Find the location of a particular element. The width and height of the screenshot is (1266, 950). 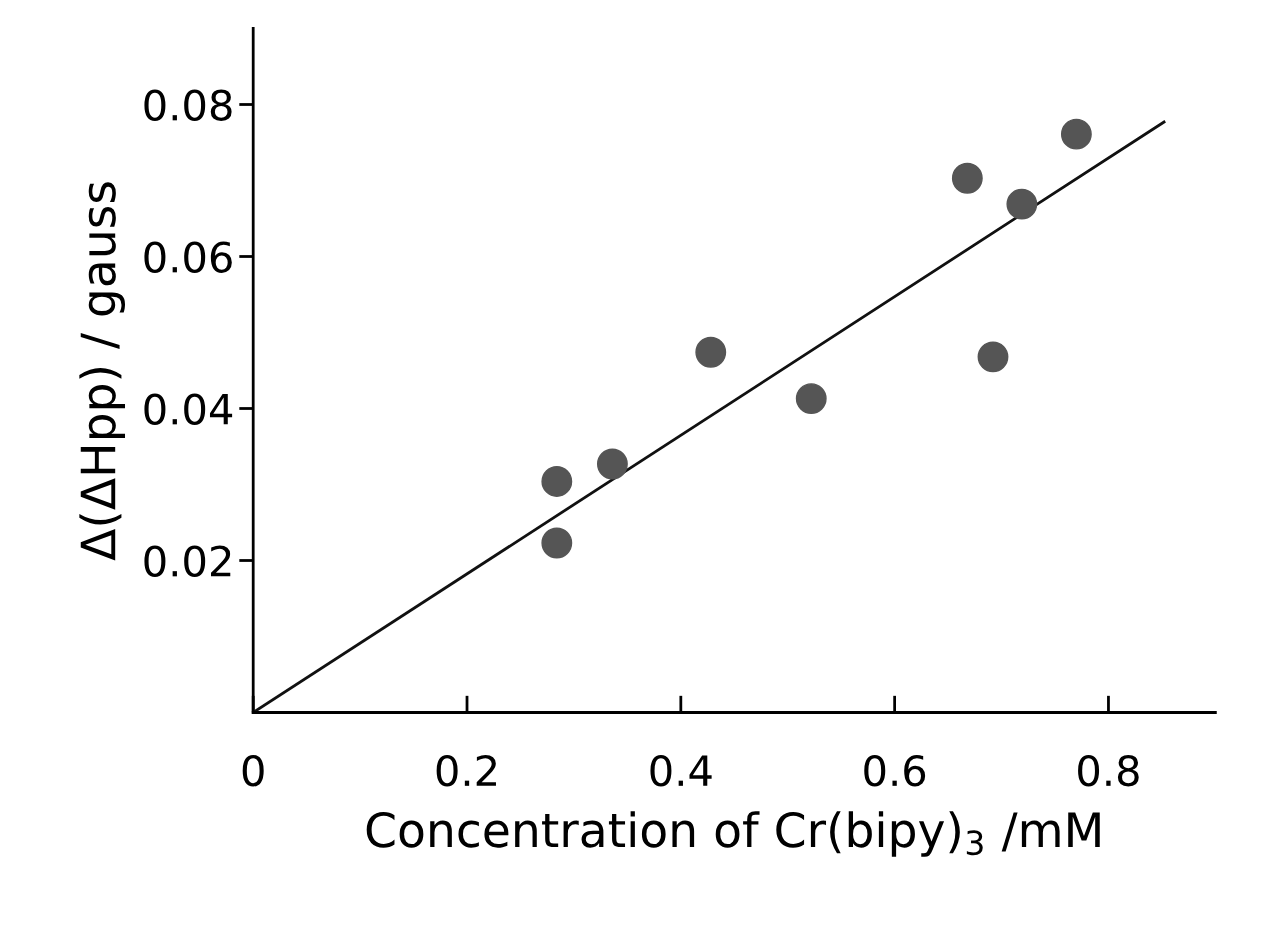

x-axis-title: Concentration of Cr(bipy)$_{3}$ /mM is located at coordinates (733, 834).